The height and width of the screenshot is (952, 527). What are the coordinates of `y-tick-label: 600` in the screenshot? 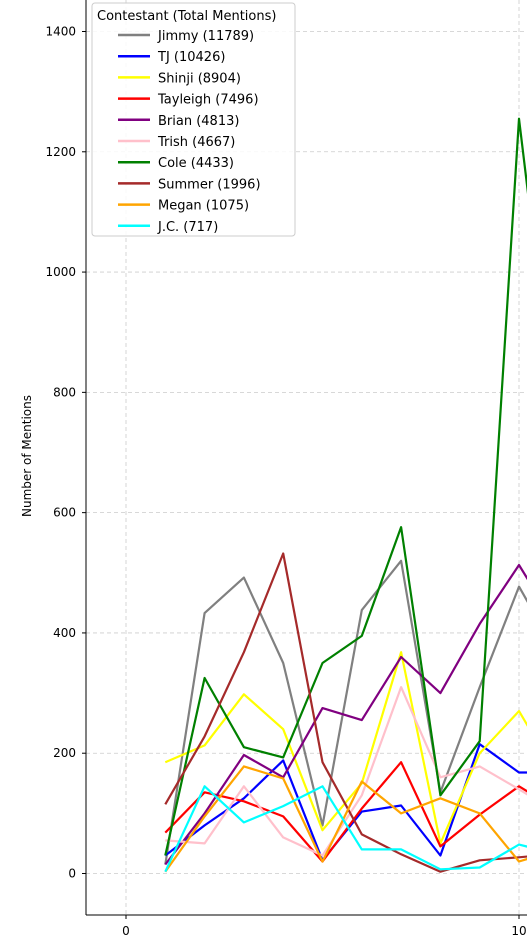 It's located at (64, 513).